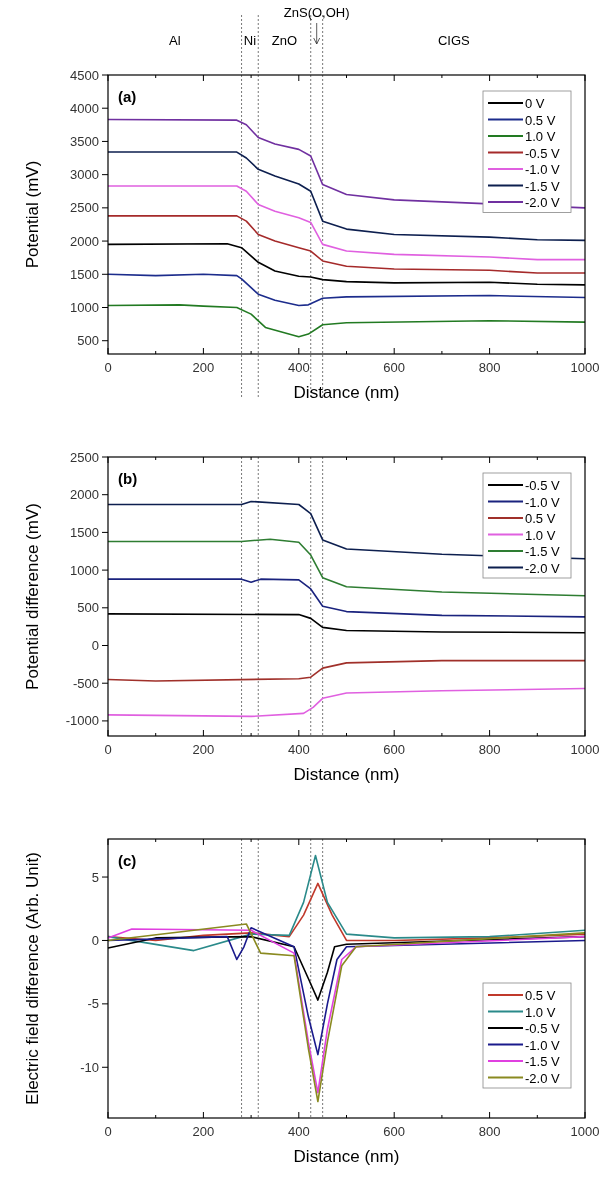  What do you see at coordinates (284, 40) in the screenshot?
I see `text: ZnO` at bounding box center [284, 40].